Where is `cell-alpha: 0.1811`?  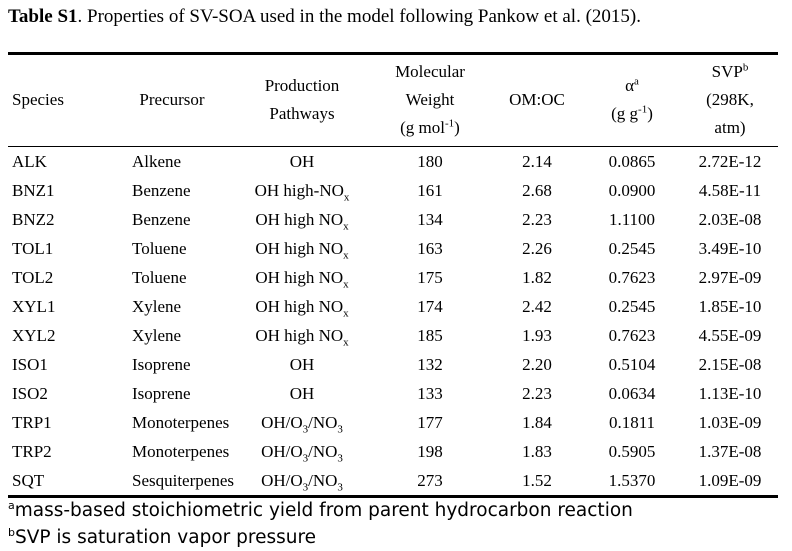 cell-alpha: 0.1811 is located at coordinates (632, 422).